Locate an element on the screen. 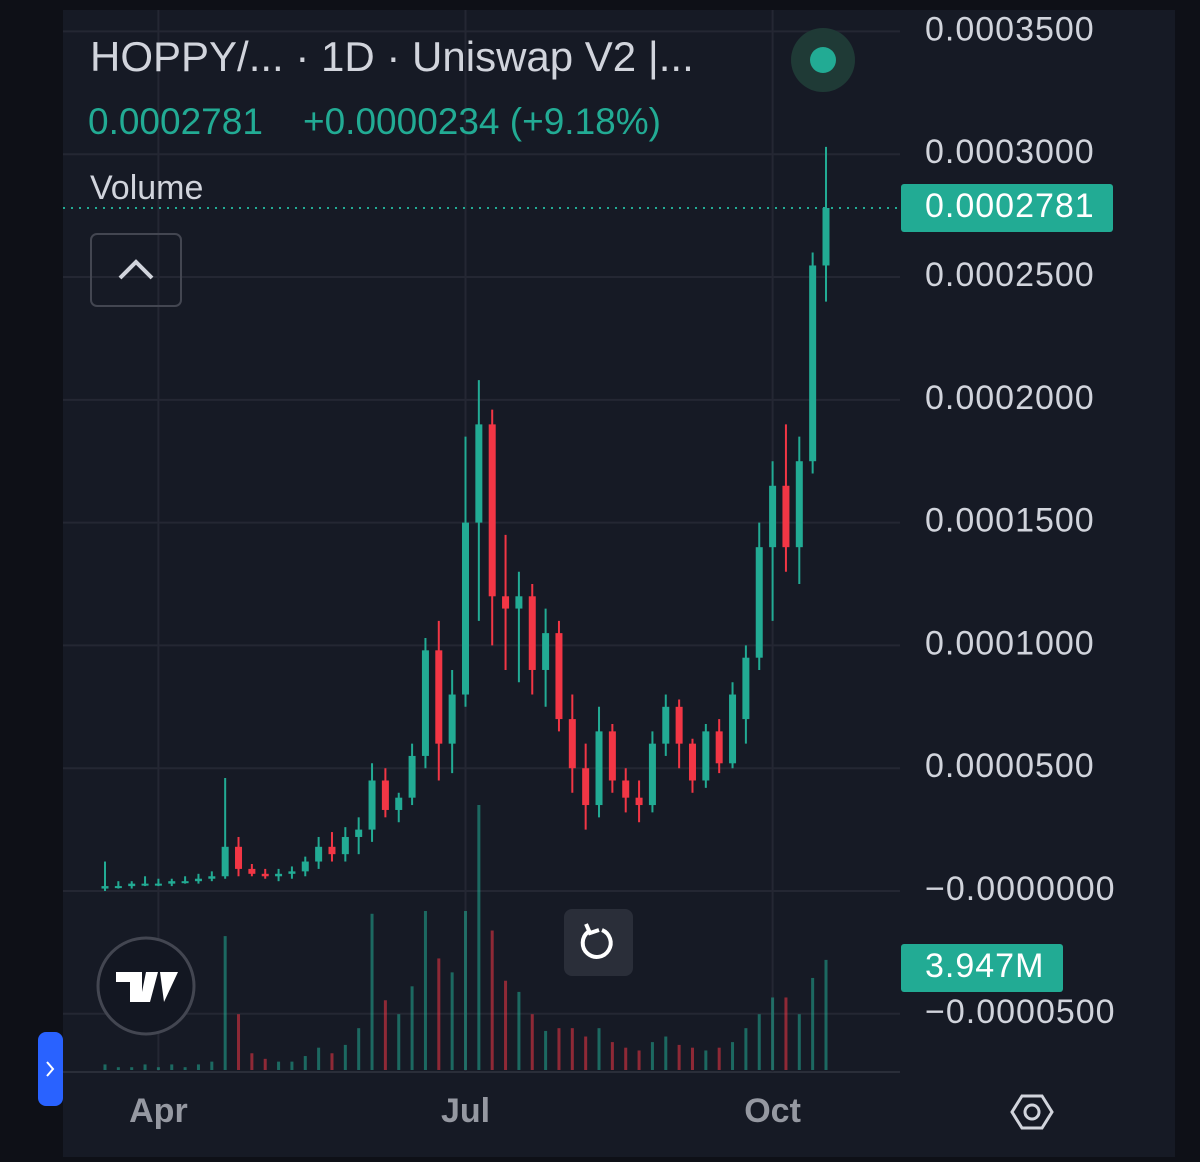 The width and height of the screenshot is (1200, 1162). tv-logo-mark is located at coordinates (147, 987).